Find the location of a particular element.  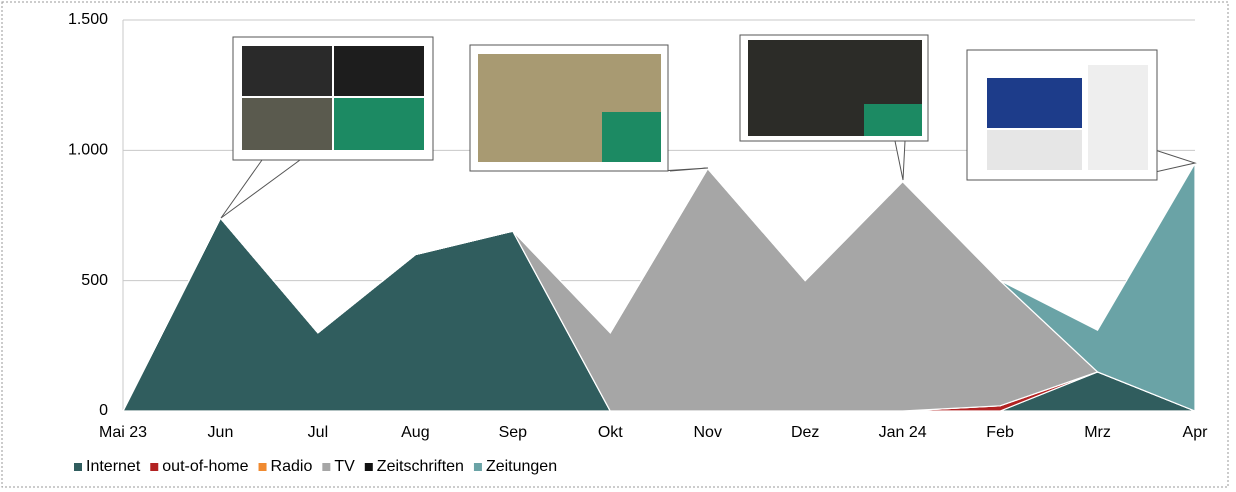

y-tick-label: 500 is located at coordinates (94, 280).